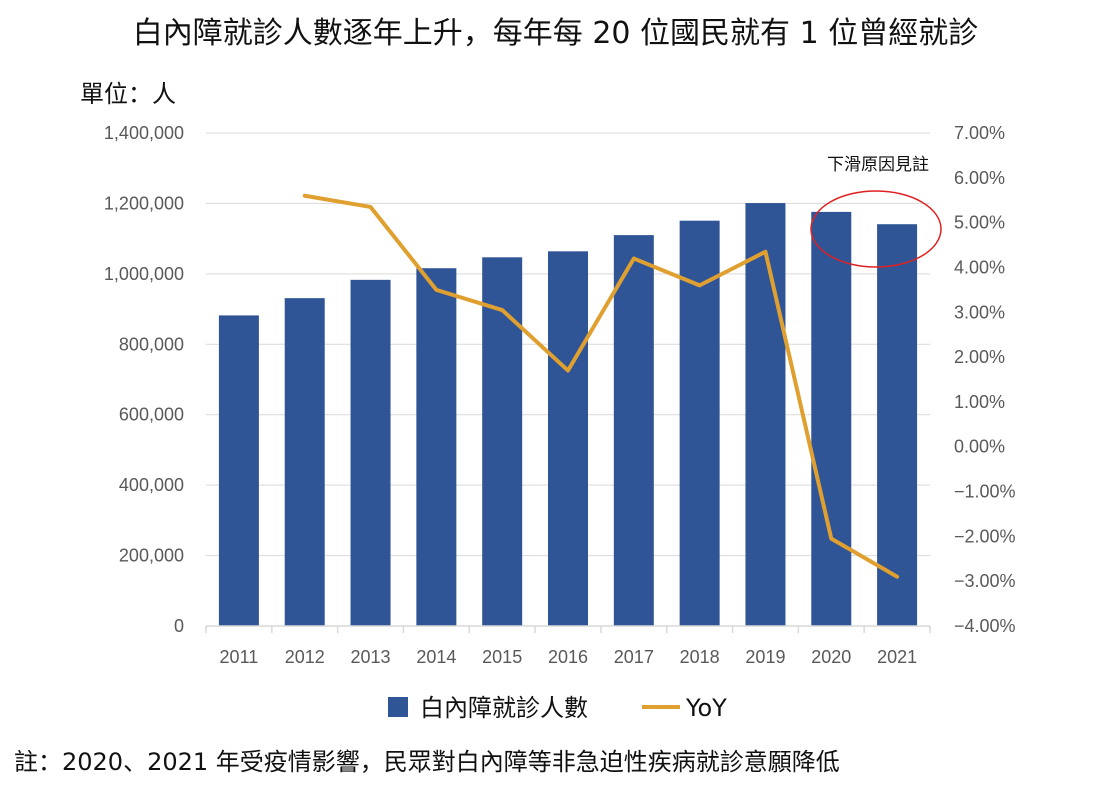 The image size is (1111, 796). What do you see at coordinates (568, 438) in the screenshot?
I see `bar-2016` at bounding box center [568, 438].